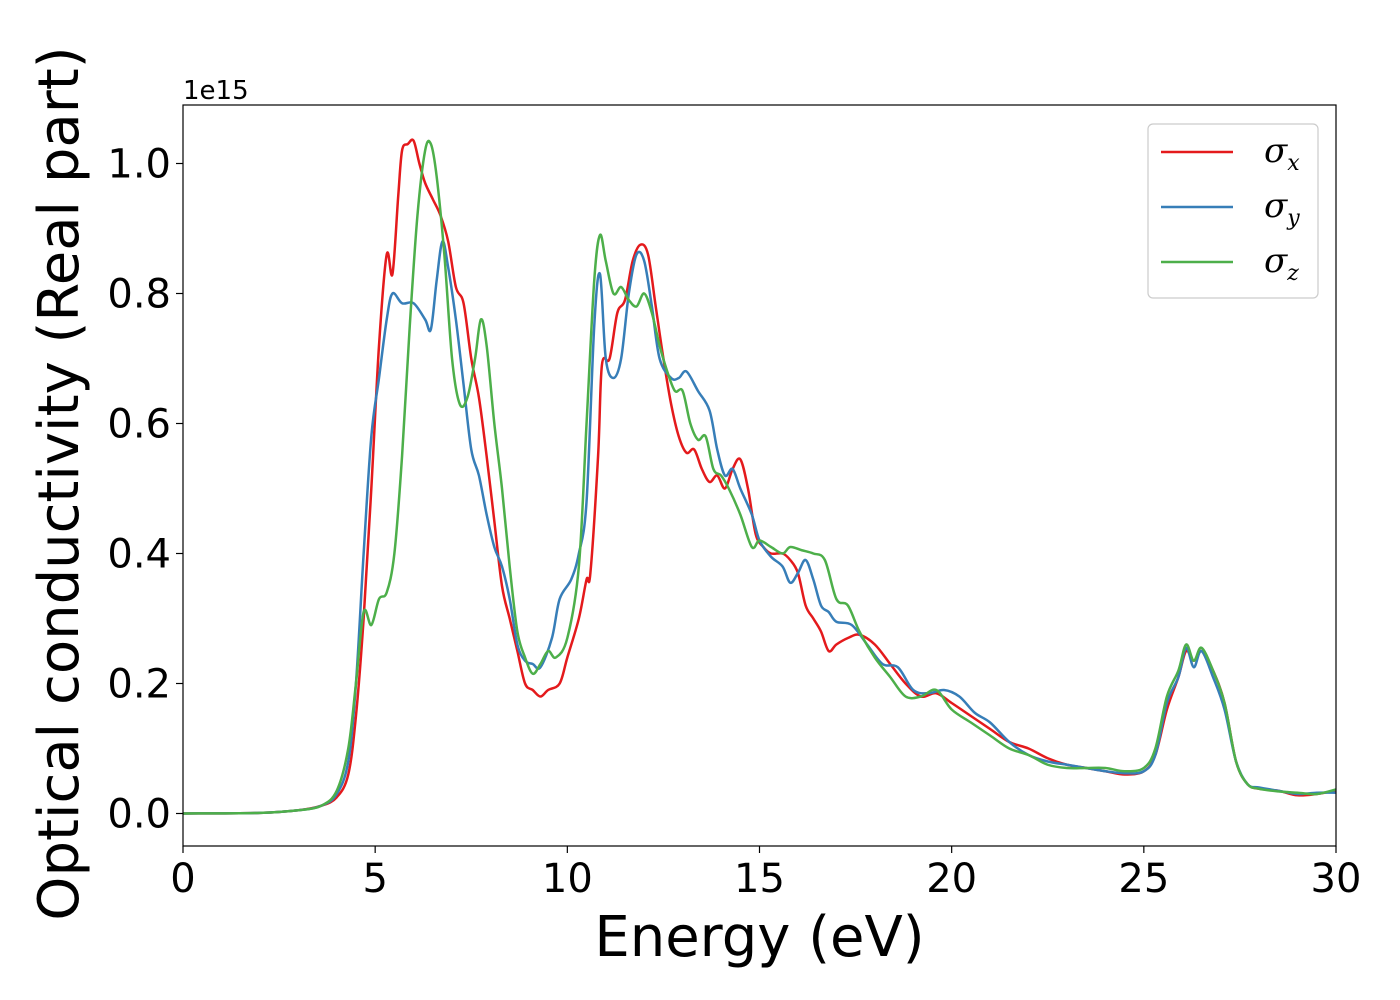 Image resolution: width=1400 pixels, height=1000 pixels. What do you see at coordinates (139, 815) in the screenshot?
I see `y-tick-label: 0.0` at bounding box center [139, 815].